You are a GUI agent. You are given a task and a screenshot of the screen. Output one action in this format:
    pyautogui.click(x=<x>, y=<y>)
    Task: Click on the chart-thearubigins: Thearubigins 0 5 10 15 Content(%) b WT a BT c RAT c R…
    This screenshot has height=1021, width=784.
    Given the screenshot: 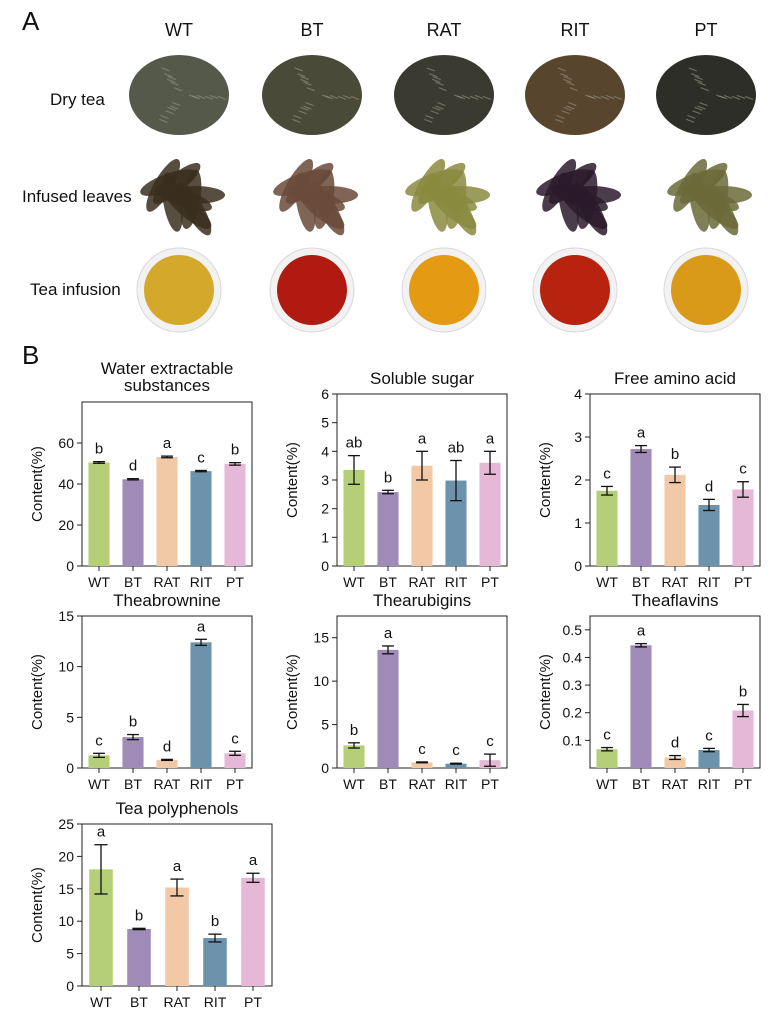 What is the action you would take?
    pyautogui.click(x=396, y=691)
    